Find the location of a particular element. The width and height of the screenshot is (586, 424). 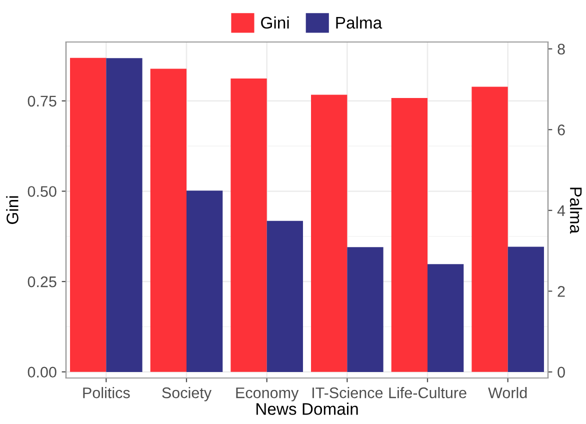

x-tick-label: World is located at coordinates (507, 392).